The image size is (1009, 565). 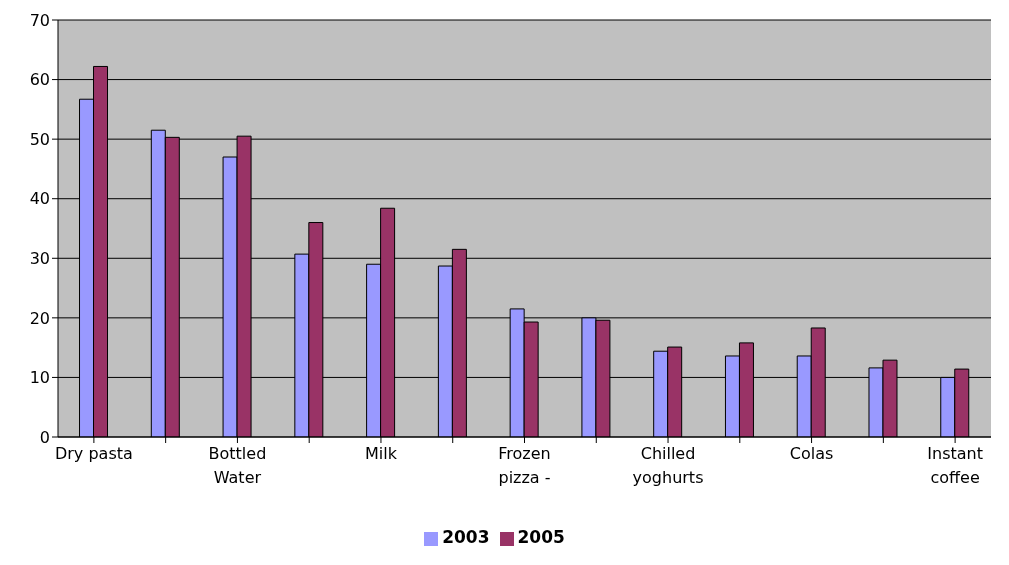 What do you see at coordinates (39, 20) in the screenshot?
I see `y-tick-label: 70` at bounding box center [39, 20].